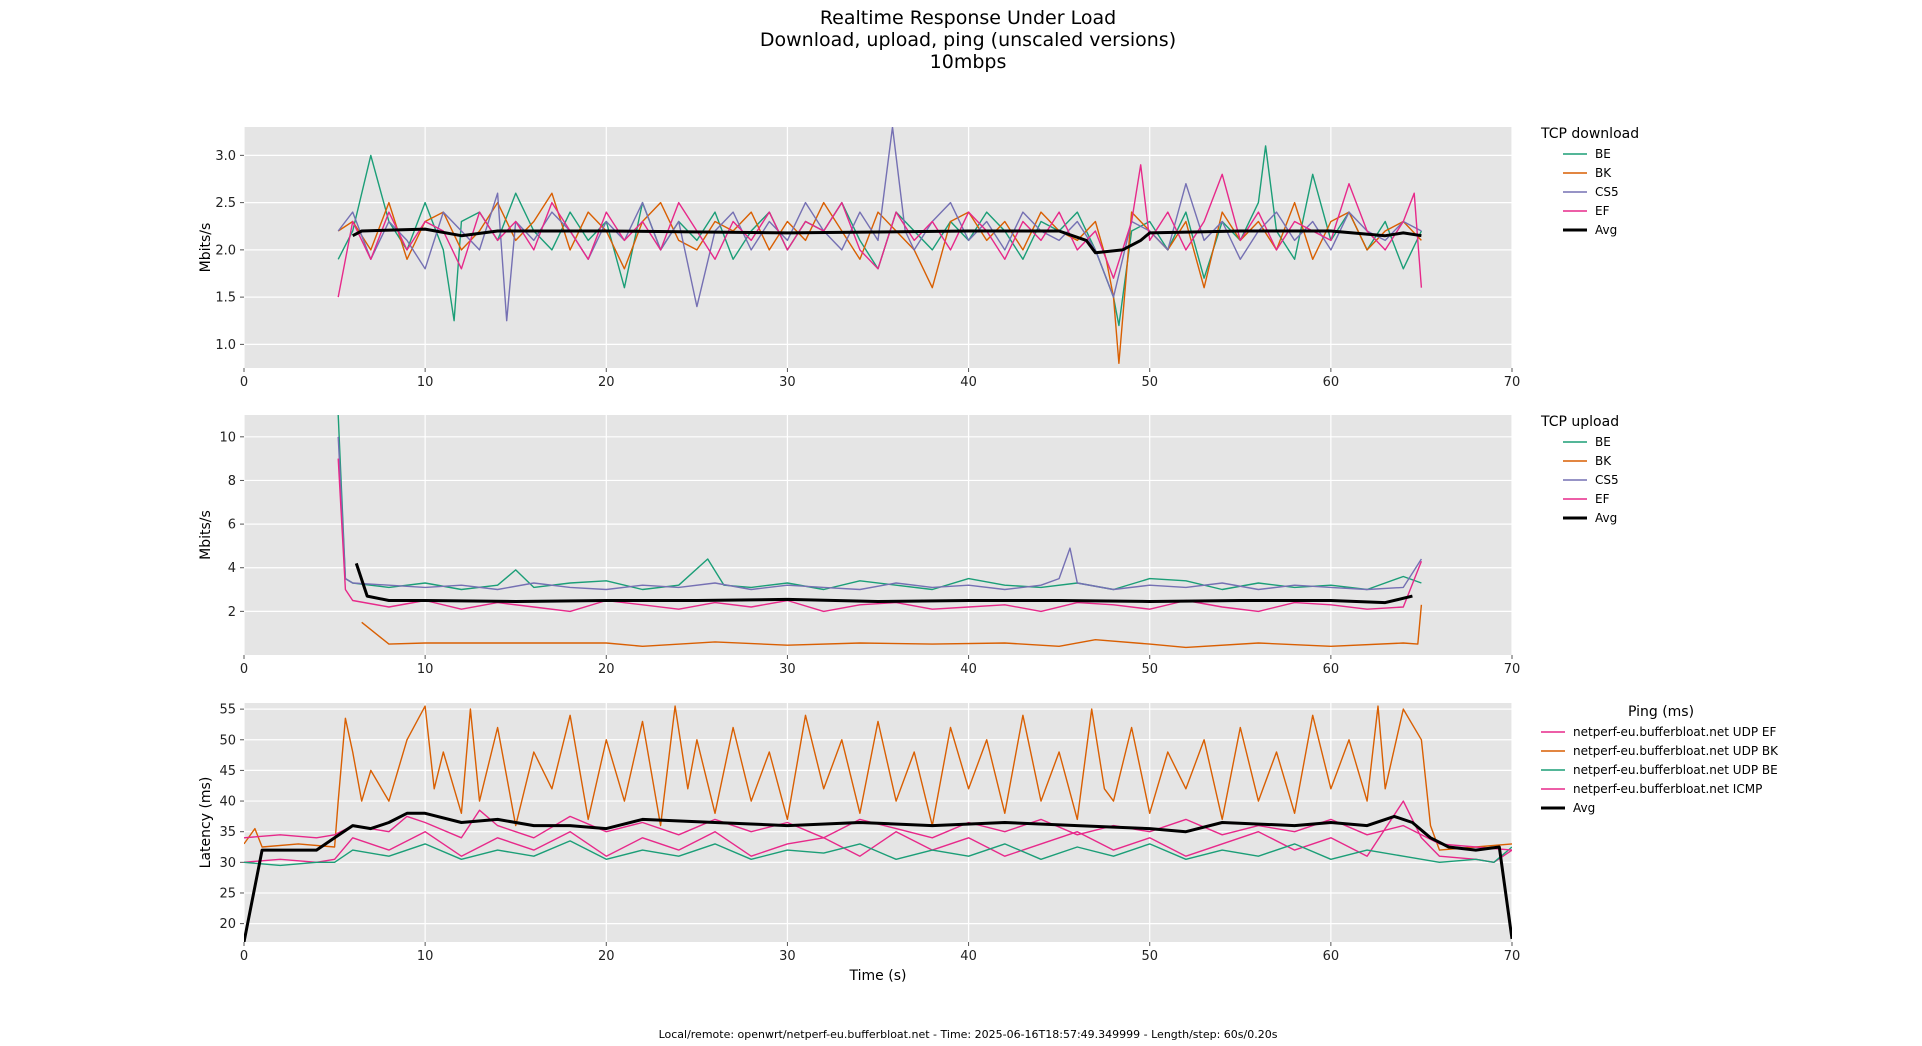 The width and height of the screenshot is (1922, 1046). I want to click on ping-y-tick-label: 35, so click(227, 832).